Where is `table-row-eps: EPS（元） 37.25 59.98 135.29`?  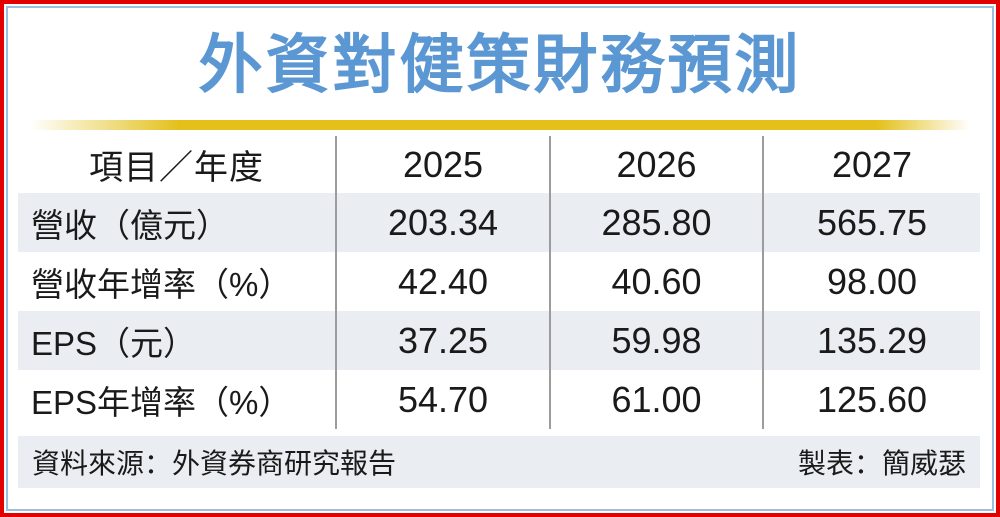 table-row-eps: EPS（元） 37.25 59.98 135.29 is located at coordinates (499, 341).